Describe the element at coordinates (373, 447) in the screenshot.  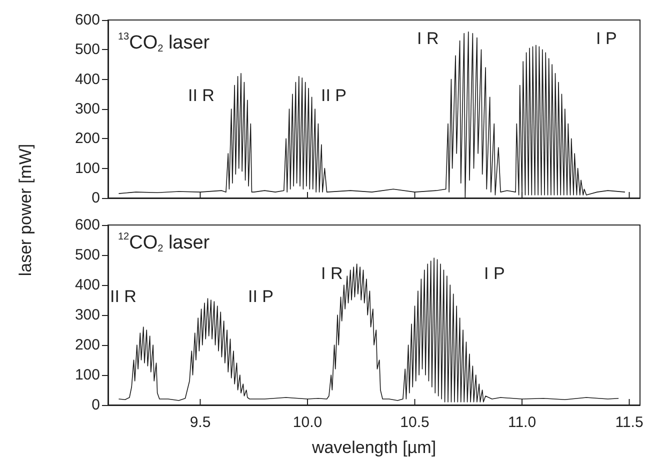
I see `x-axis-title: wavelength [µm]` at that location.